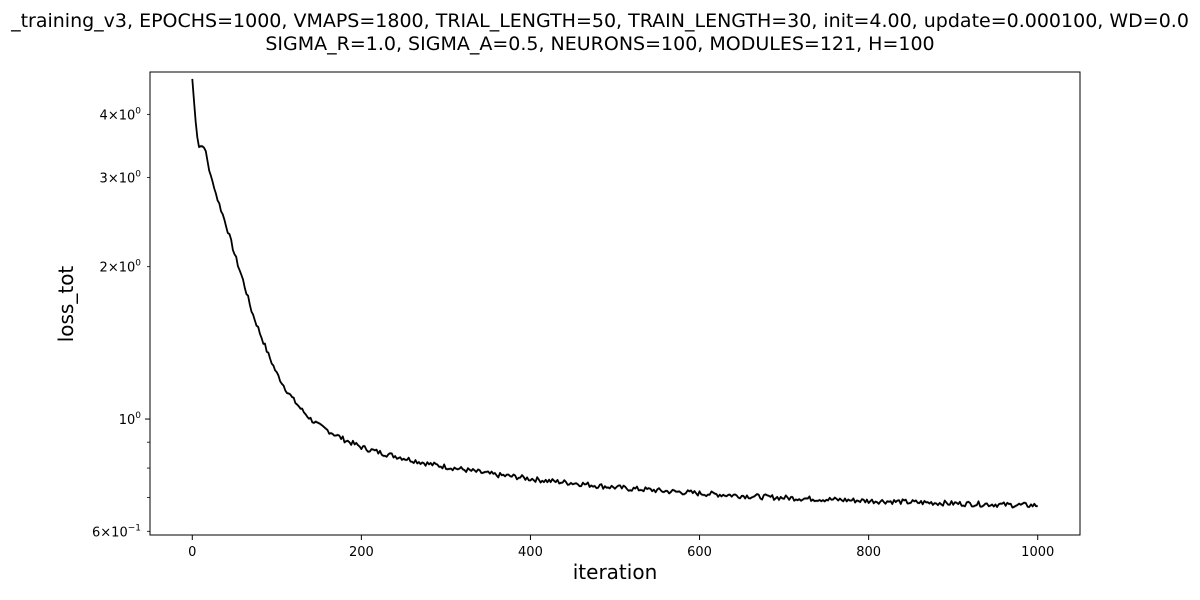  Describe the element at coordinates (121, 114) in the screenshot. I see `y-tick-label: 4×100` at that location.